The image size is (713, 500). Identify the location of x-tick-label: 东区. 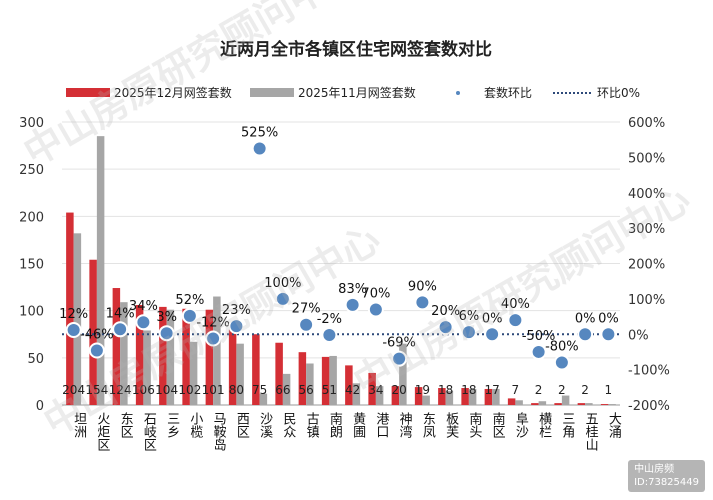
(126, 425).